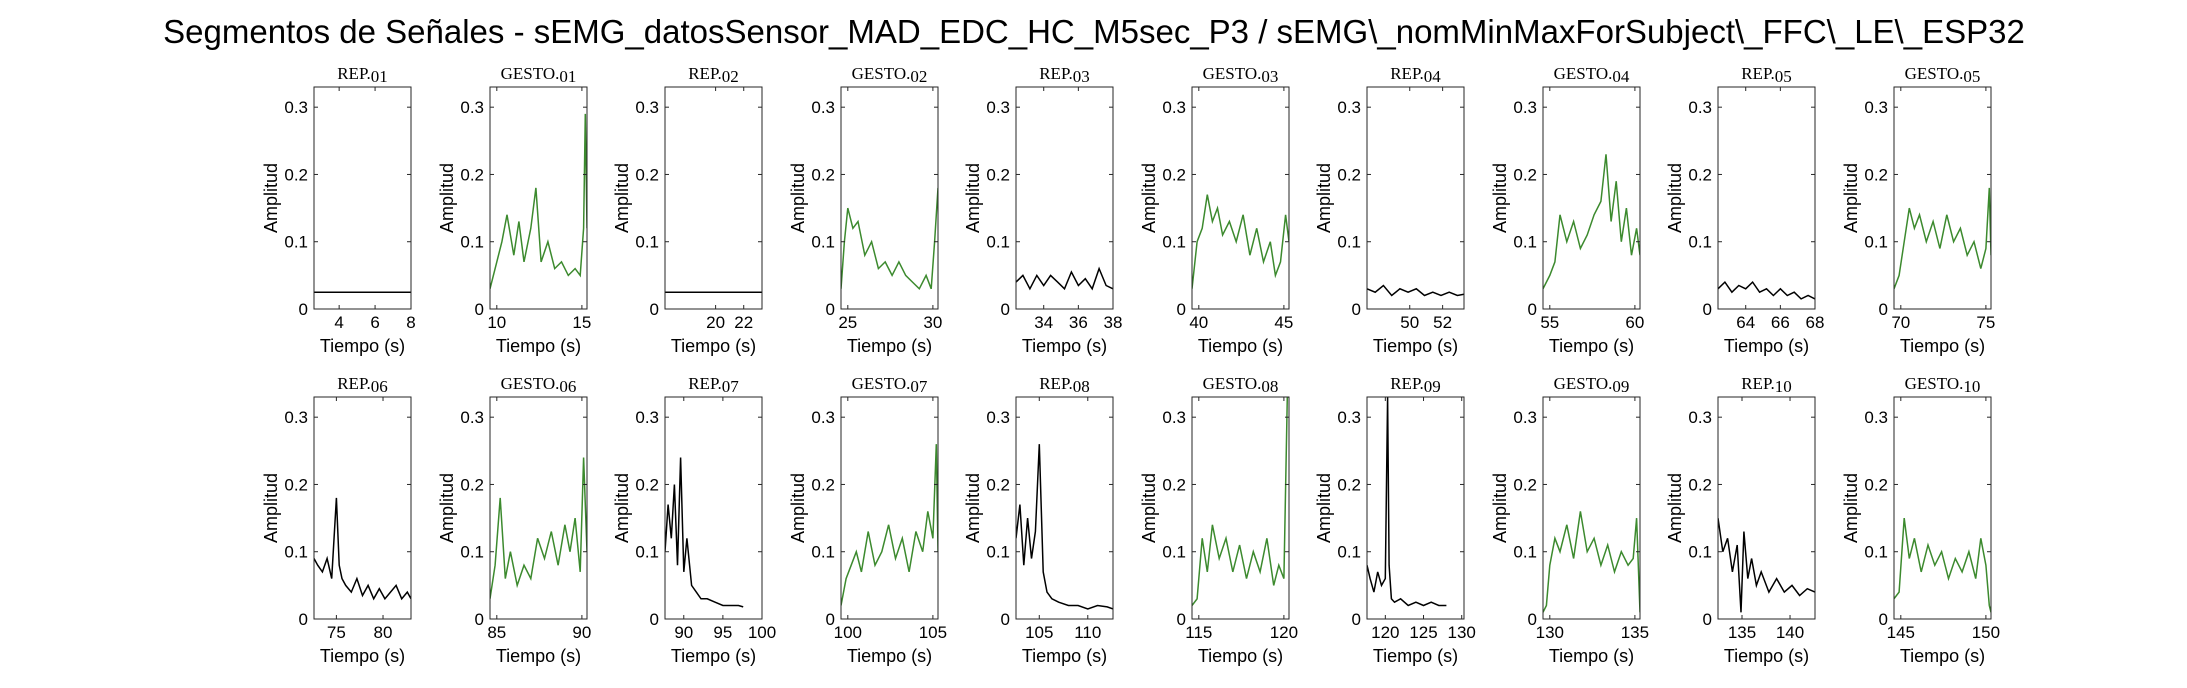 The height and width of the screenshot is (688, 2187). What do you see at coordinates (933, 632) in the screenshot?
I see `x-tick-label: 105` at bounding box center [933, 632].